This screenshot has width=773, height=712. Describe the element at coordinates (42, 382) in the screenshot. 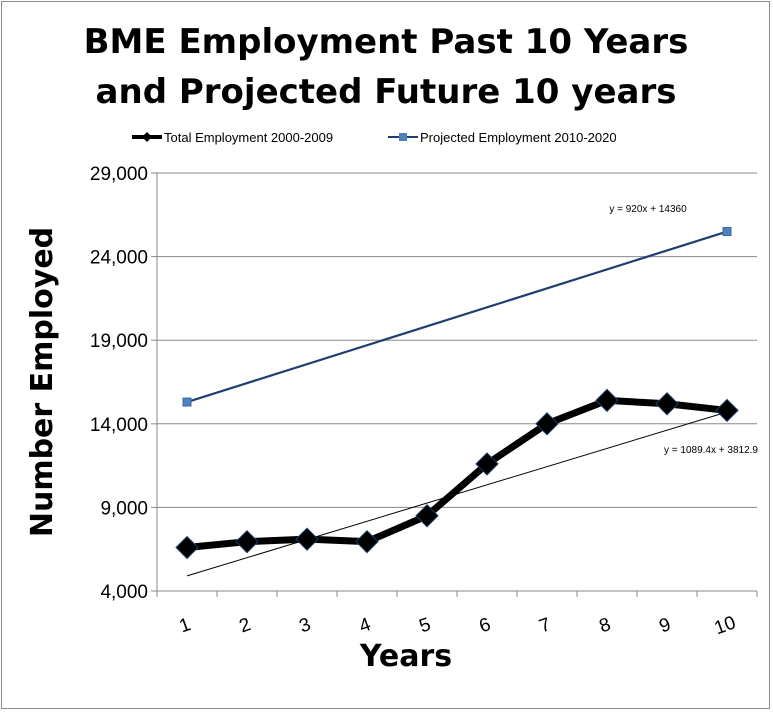

I see `y-axis-title: Number Employed` at that location.